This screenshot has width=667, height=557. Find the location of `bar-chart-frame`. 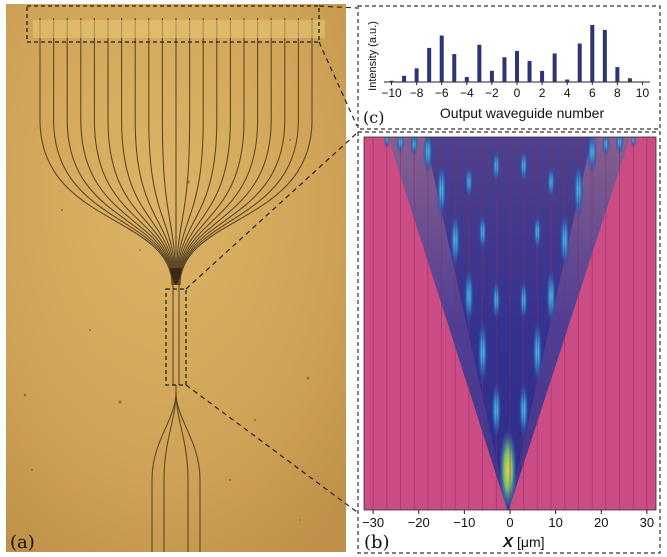

bar-chart-frame is located at coordinates (509, 67).